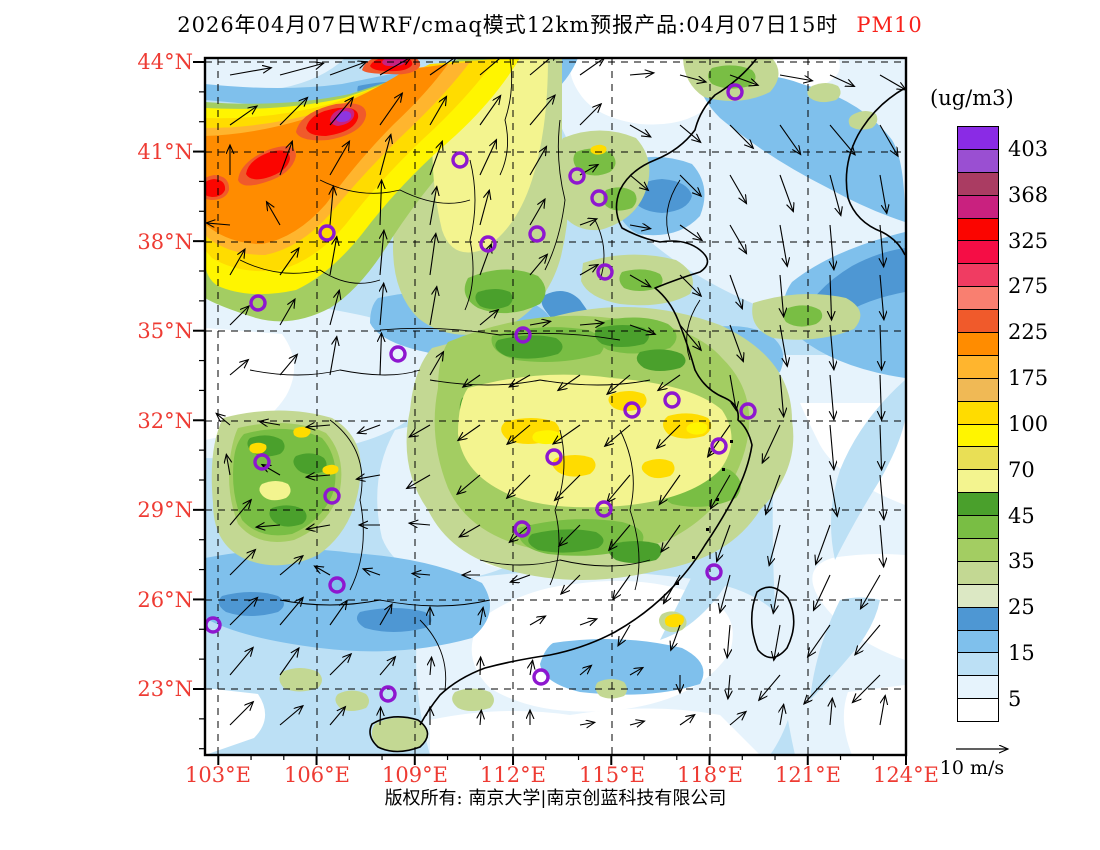  Describe the element at coordinates (165, 421) in the screenshot. I see `lat-tick-label: 32°N` at that location.